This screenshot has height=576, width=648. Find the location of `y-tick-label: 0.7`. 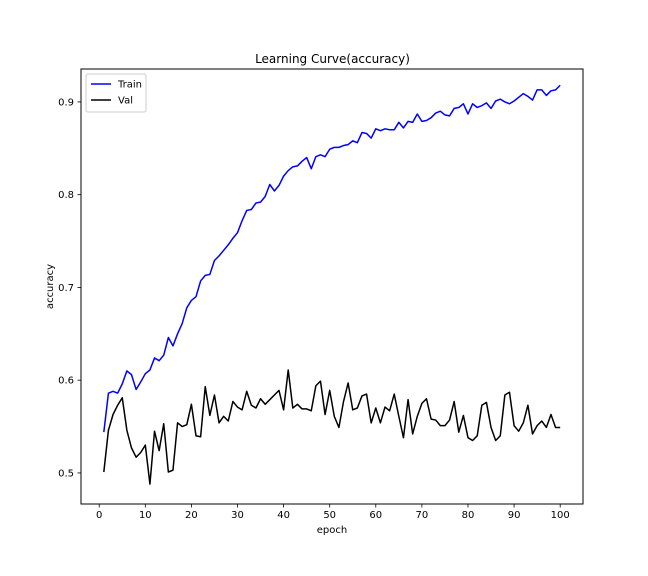

y-tick-label: 0.7 is located at coordinates (66, 288).